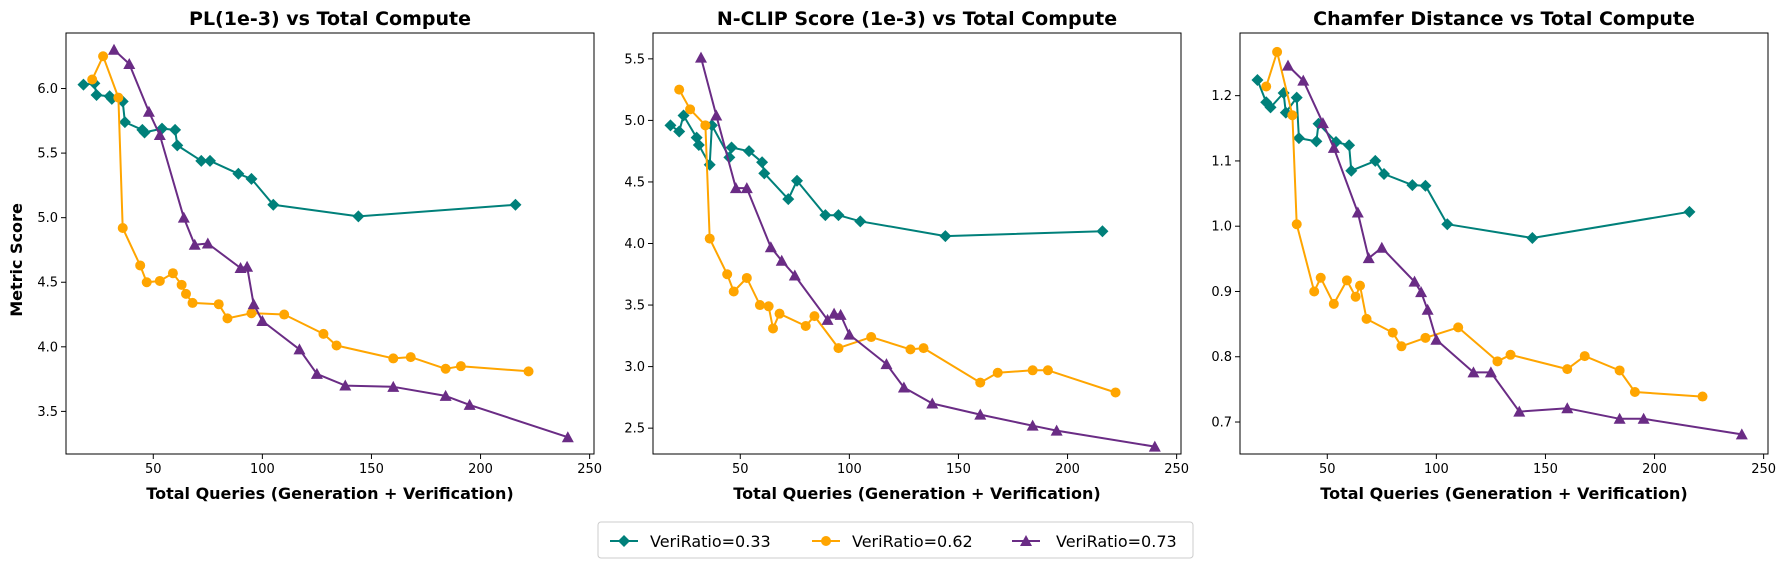 The width and height of the screenshot is (1789, 566). What do you see at coordinates (1545, 469) in the screenshot?
I see `x-tick-label: 150` at bounding box center [1545, 469].